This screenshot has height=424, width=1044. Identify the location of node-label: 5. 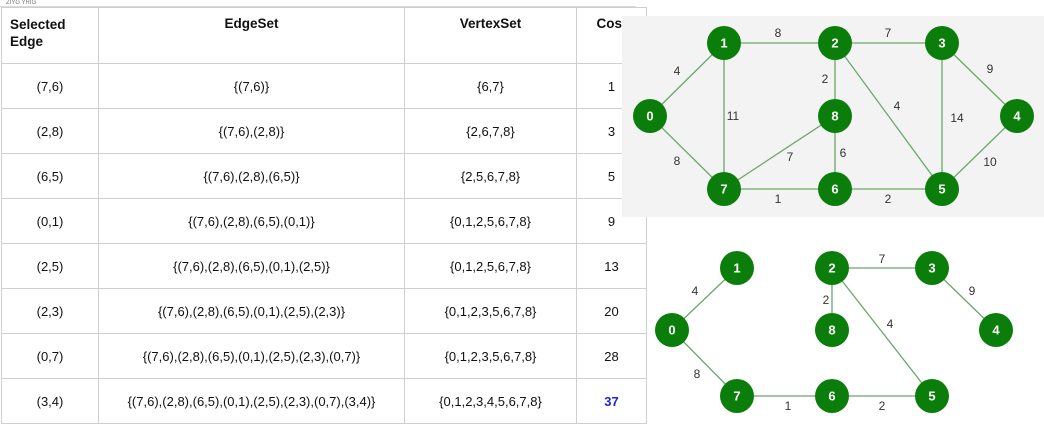
(931, 395).